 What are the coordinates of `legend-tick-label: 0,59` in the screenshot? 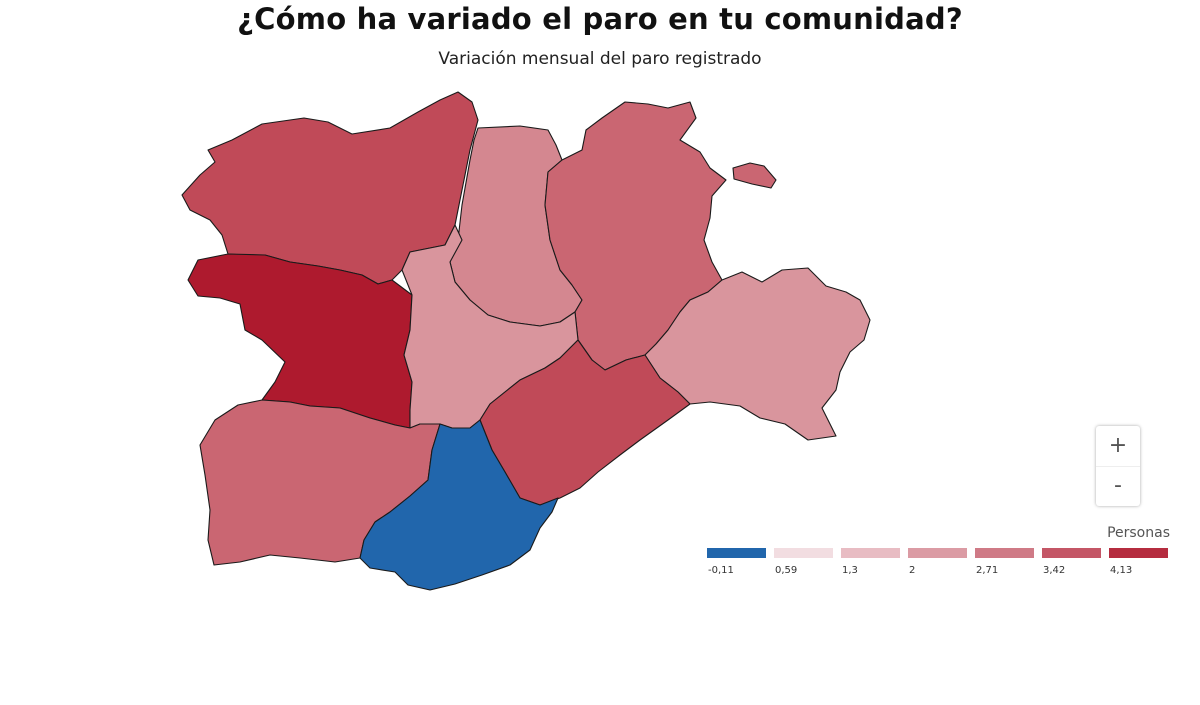 It's located at (786, 570).